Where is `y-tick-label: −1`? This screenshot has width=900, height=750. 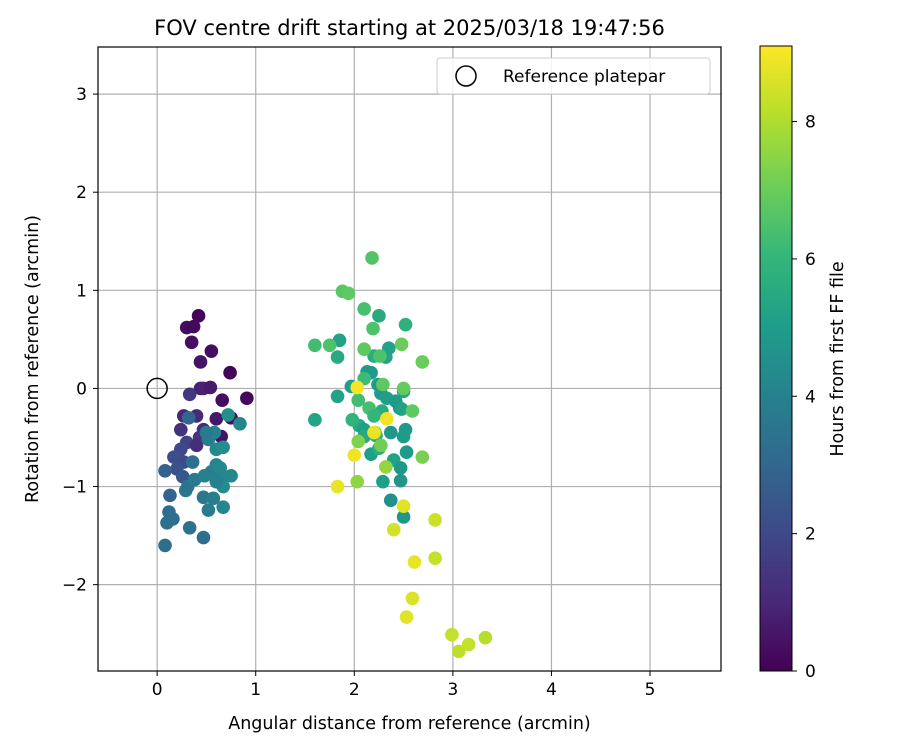
y-tick-label: −1 is located at coordinates (74, 488).